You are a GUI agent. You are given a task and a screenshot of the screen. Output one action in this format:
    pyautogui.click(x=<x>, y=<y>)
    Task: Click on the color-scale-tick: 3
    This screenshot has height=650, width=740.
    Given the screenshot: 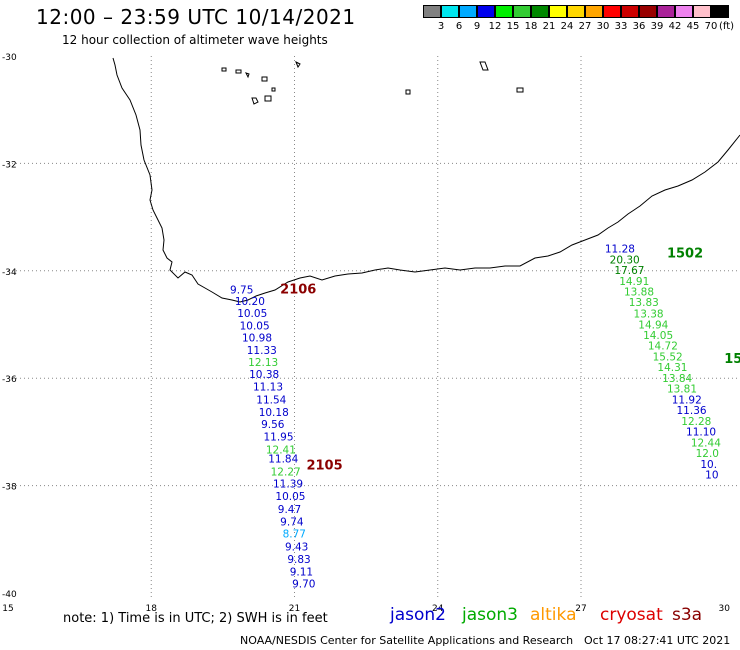 What is the action you would take?
    pyautogui.click(x=441, y=26)
    